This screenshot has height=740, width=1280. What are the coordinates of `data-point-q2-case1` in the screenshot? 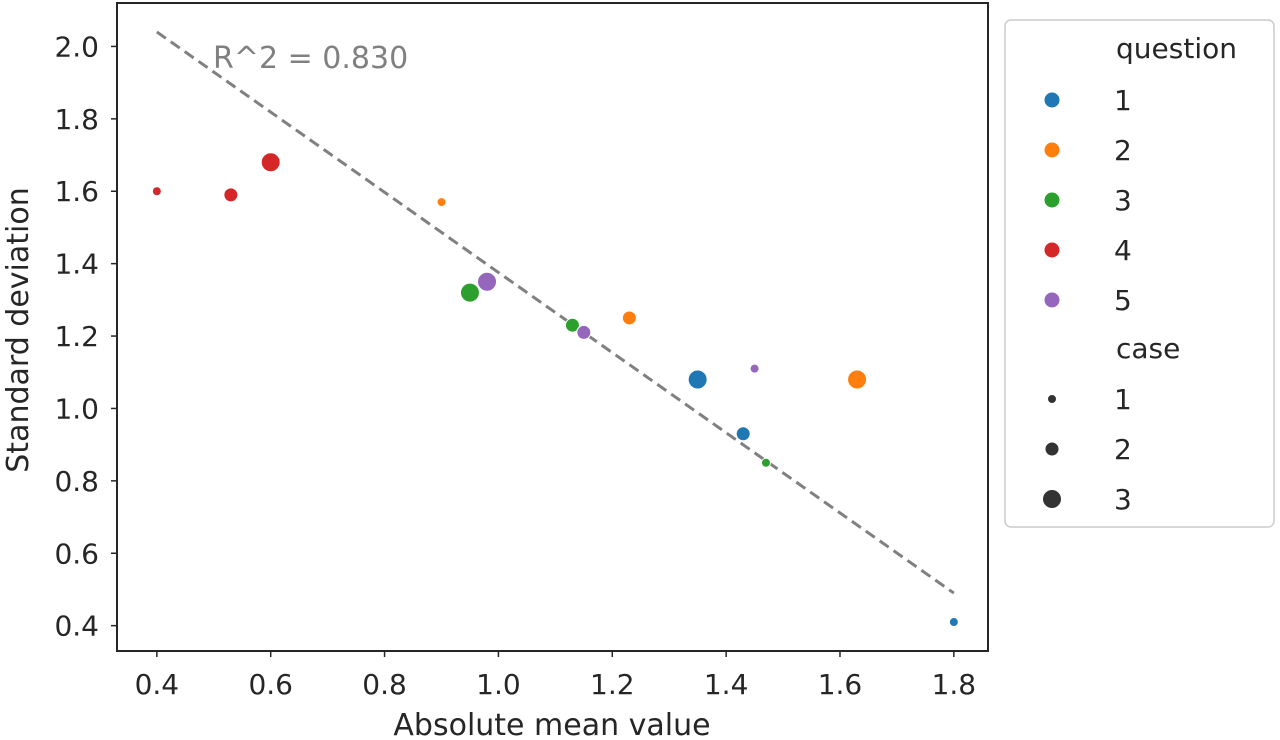 It's located at (441, 202).